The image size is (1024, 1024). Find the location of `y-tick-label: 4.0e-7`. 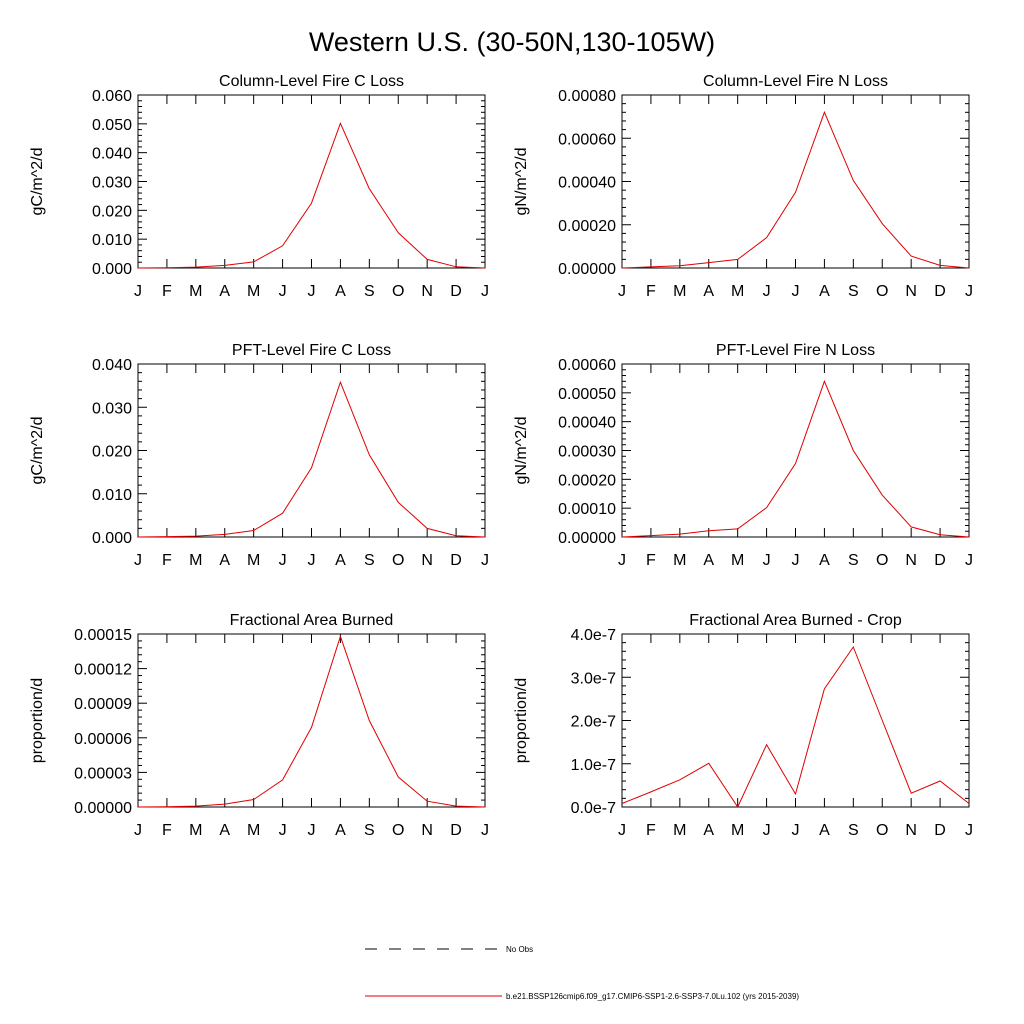

y-tick-label: 4.0e-7 is located at coordinates (593, 635).